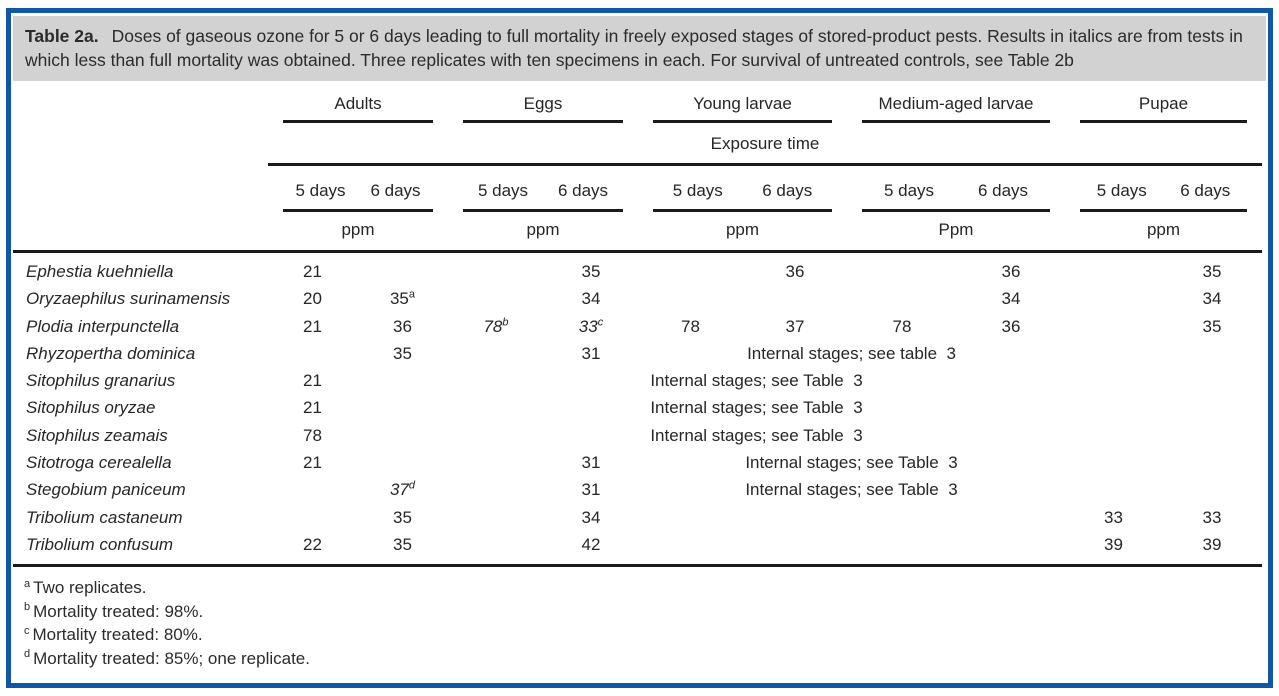 Image resolution: width=1279 pixels, height=696 pixels. Describe the element at coordinates (765, 144) in the screenshot. I see `exposure-time-label: Exposure time` at that location.